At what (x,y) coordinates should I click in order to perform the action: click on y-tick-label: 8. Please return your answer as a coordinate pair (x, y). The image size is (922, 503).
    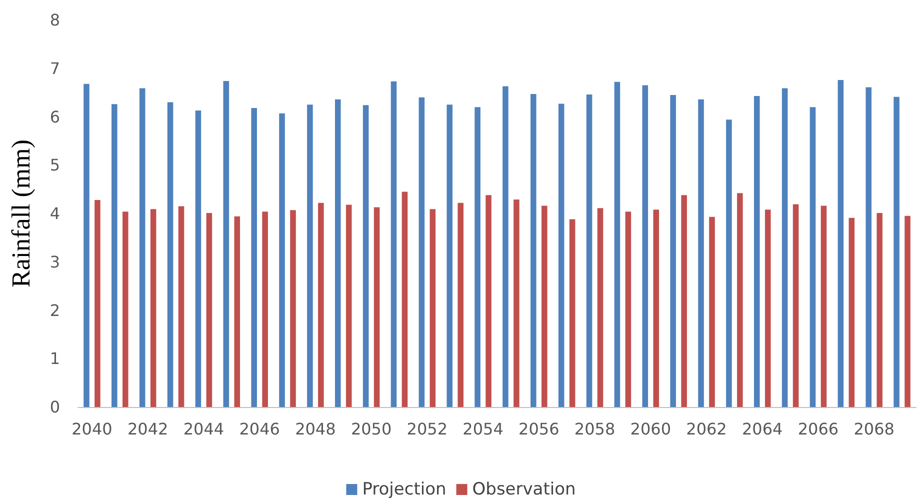
    Looking at the image, I should click on (55, 20).